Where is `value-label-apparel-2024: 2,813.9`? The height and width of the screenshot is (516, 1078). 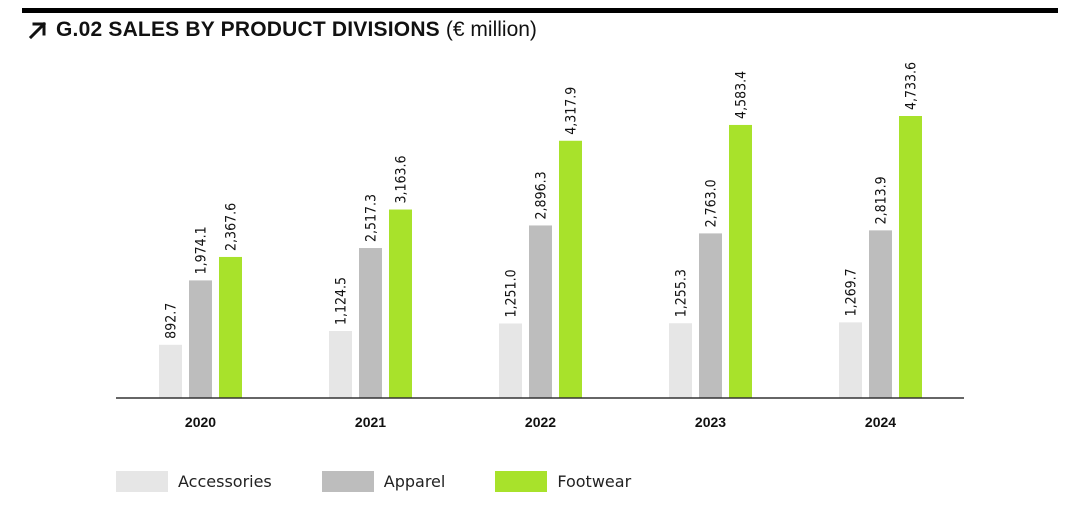 value-label-apparel-2024: 2,813.9 is located at coordinates (882, 200).